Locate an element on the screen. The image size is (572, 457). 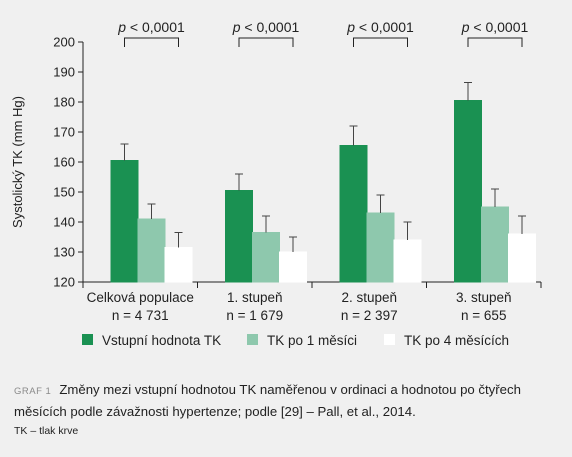
y-tick-label: 170 is located at coordinates (64, 132).